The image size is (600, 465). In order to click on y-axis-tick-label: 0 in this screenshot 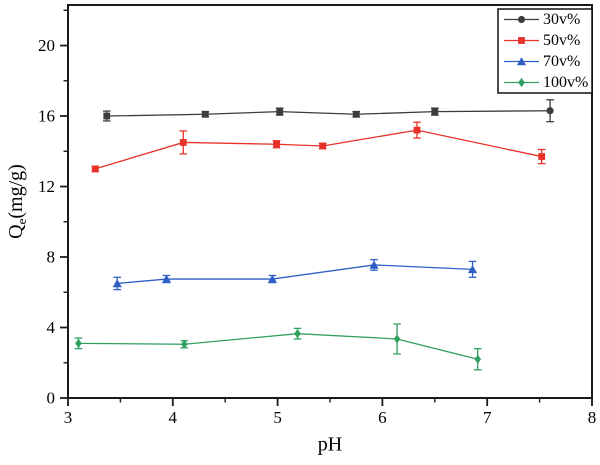, I will do `click(51, 398)`.